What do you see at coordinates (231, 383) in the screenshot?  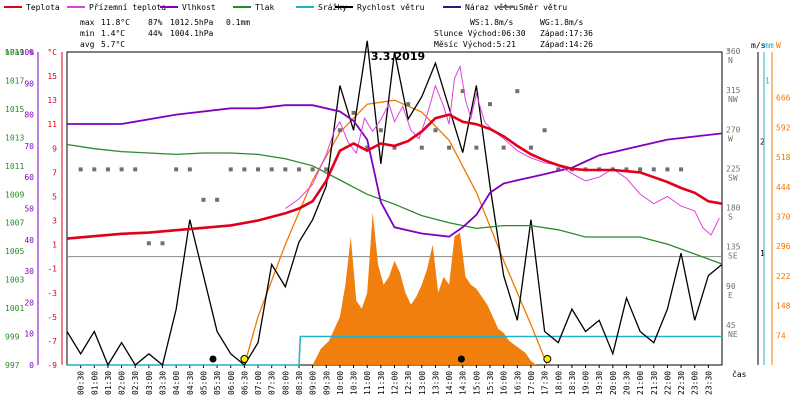 I see `x-tick-label-11: 06:00` at bounding box center [231, 383].